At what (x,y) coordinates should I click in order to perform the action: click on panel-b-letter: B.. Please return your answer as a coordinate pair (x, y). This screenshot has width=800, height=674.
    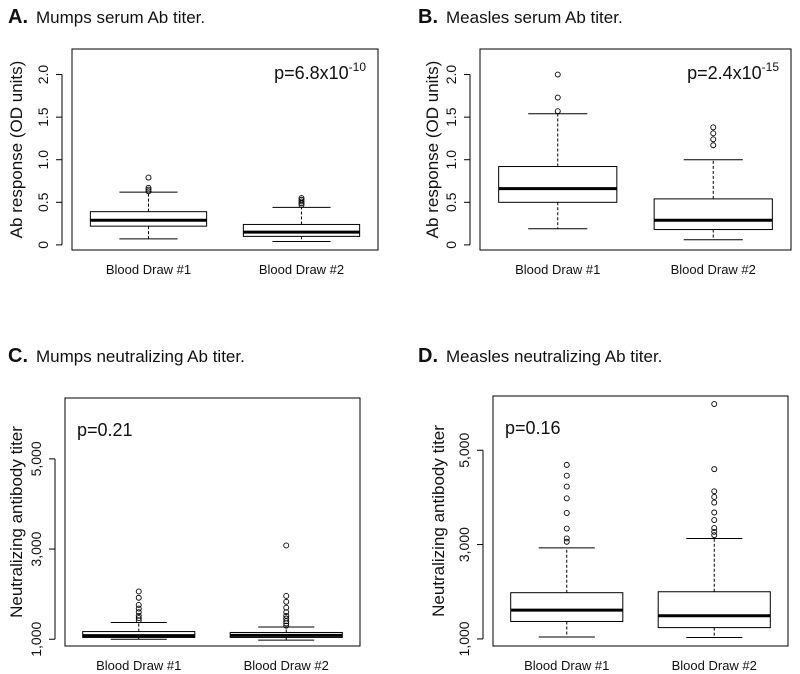
    Looking at the image, I should click on (428, 17).